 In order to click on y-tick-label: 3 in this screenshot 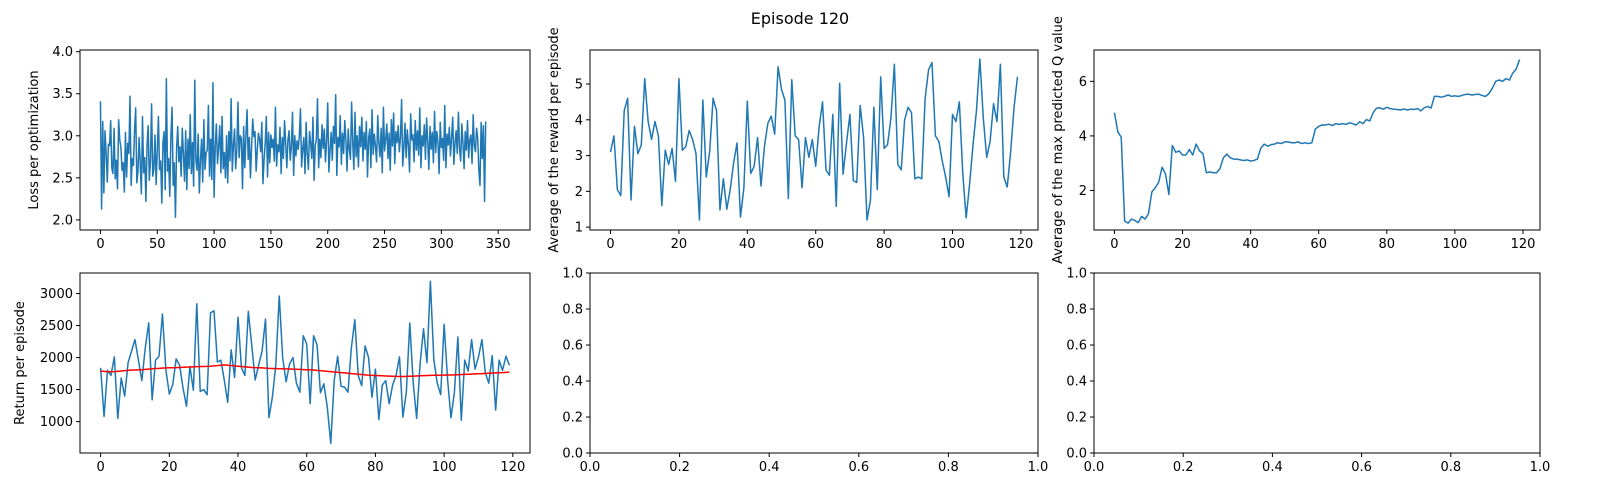, I will do `click(579, 156)`.